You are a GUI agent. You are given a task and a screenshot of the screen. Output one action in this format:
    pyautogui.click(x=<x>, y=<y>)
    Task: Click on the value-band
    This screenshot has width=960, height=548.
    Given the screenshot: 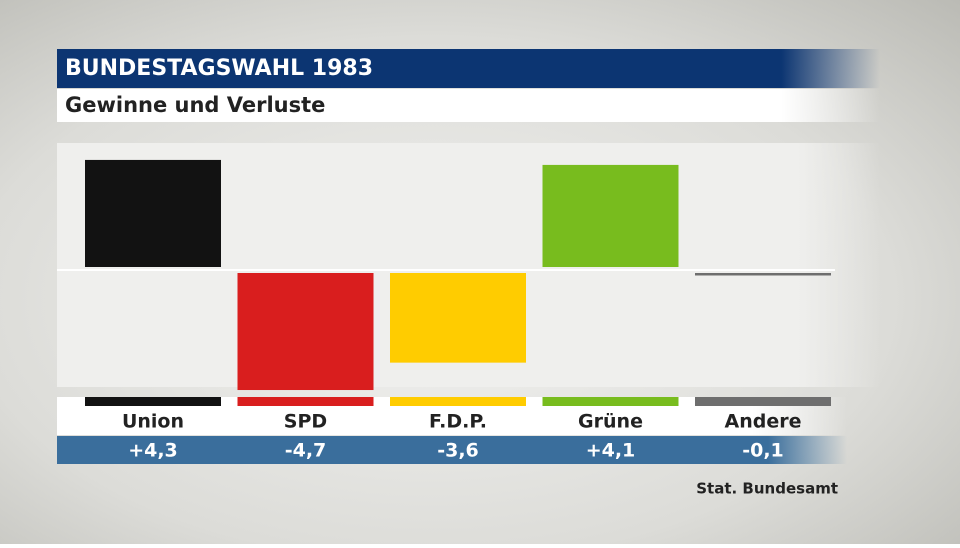 What is the action you would take?
    pyautogui.click(x=452, y=450)
    